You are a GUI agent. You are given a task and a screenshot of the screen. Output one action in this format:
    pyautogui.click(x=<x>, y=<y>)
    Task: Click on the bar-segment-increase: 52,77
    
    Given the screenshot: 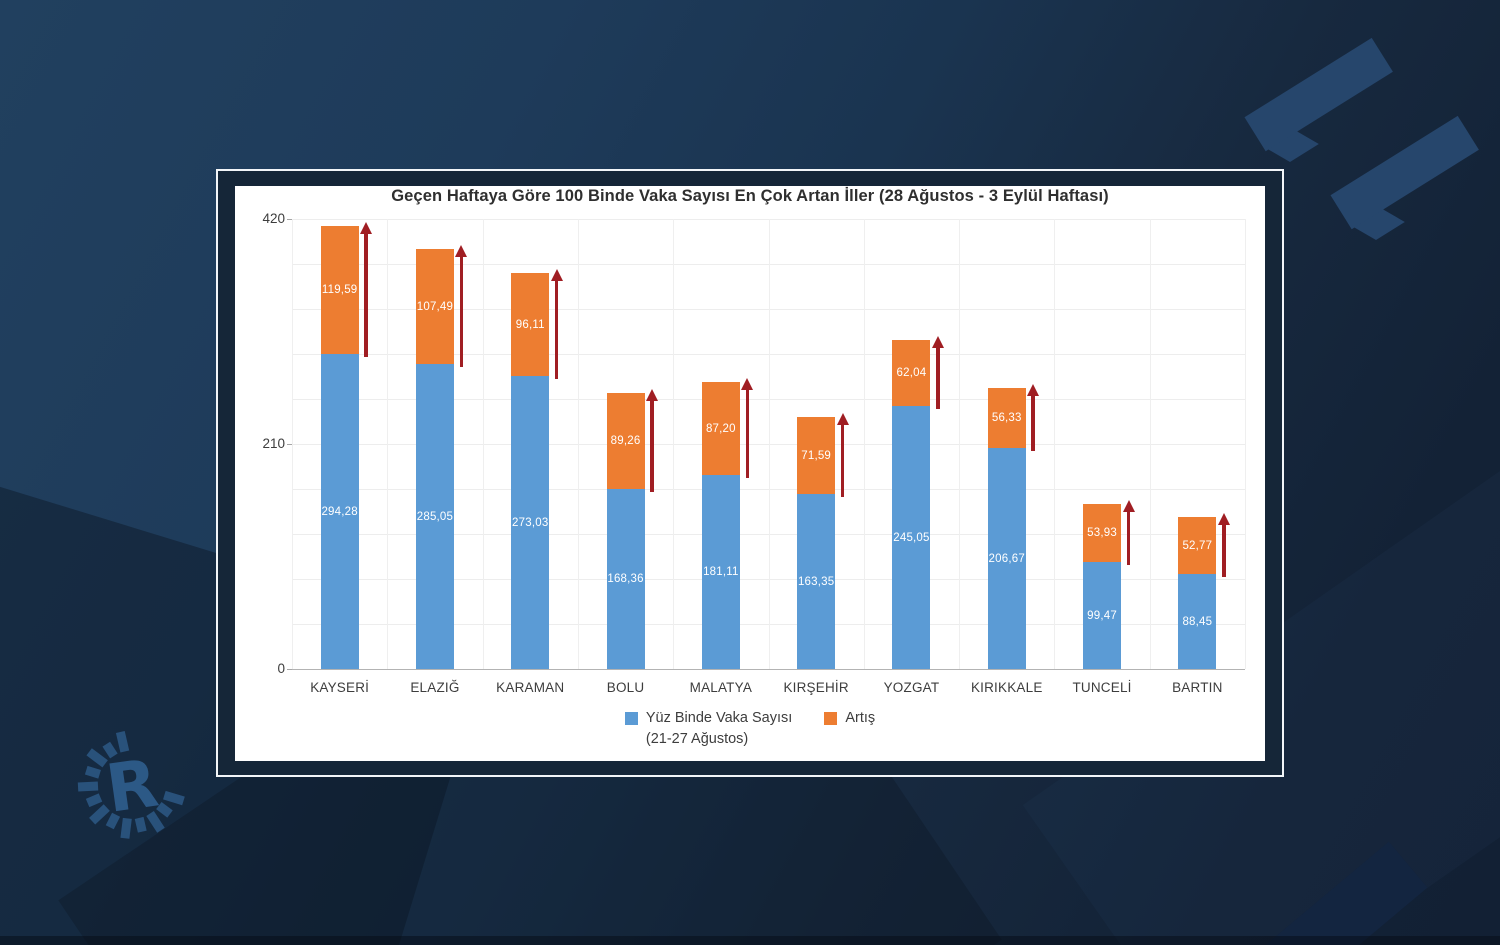 What is the action you would take?
    pyautogui.click(x=1197, y=545)
    